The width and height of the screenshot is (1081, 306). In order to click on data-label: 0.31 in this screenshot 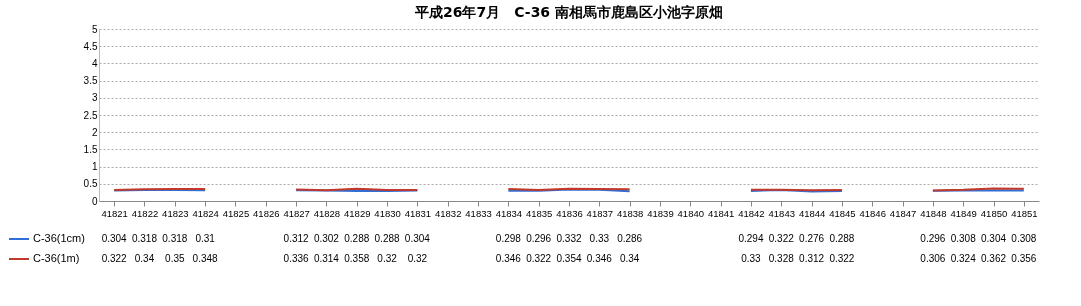, I will do `click(205, 238)`.